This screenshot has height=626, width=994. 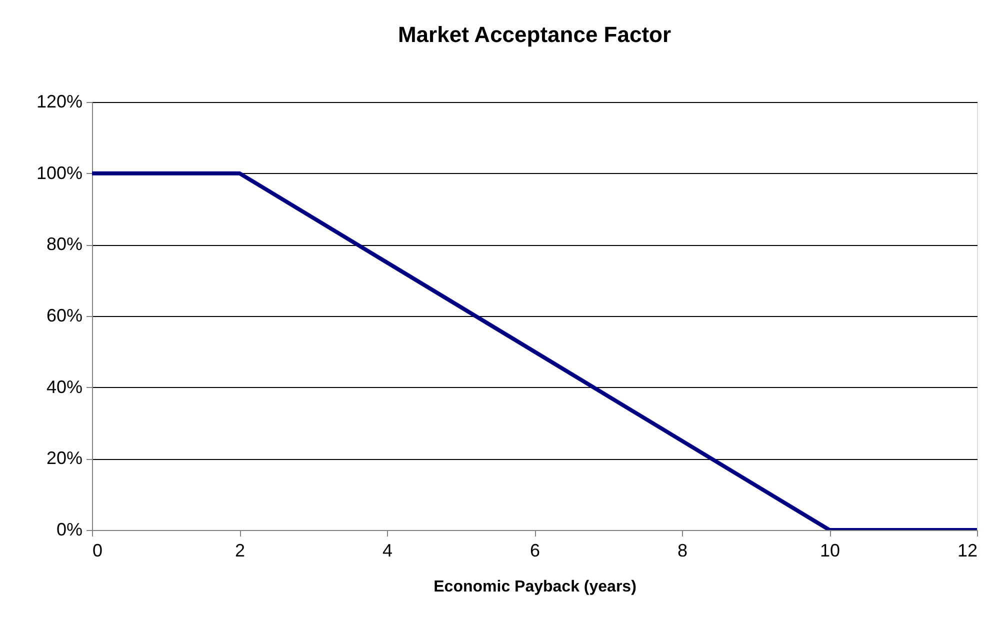 What do you see at coordinates (535, 587) in the screenshot?
I see `x-axis-title: Economic Payback (years)` at bounding box center [535, 587].